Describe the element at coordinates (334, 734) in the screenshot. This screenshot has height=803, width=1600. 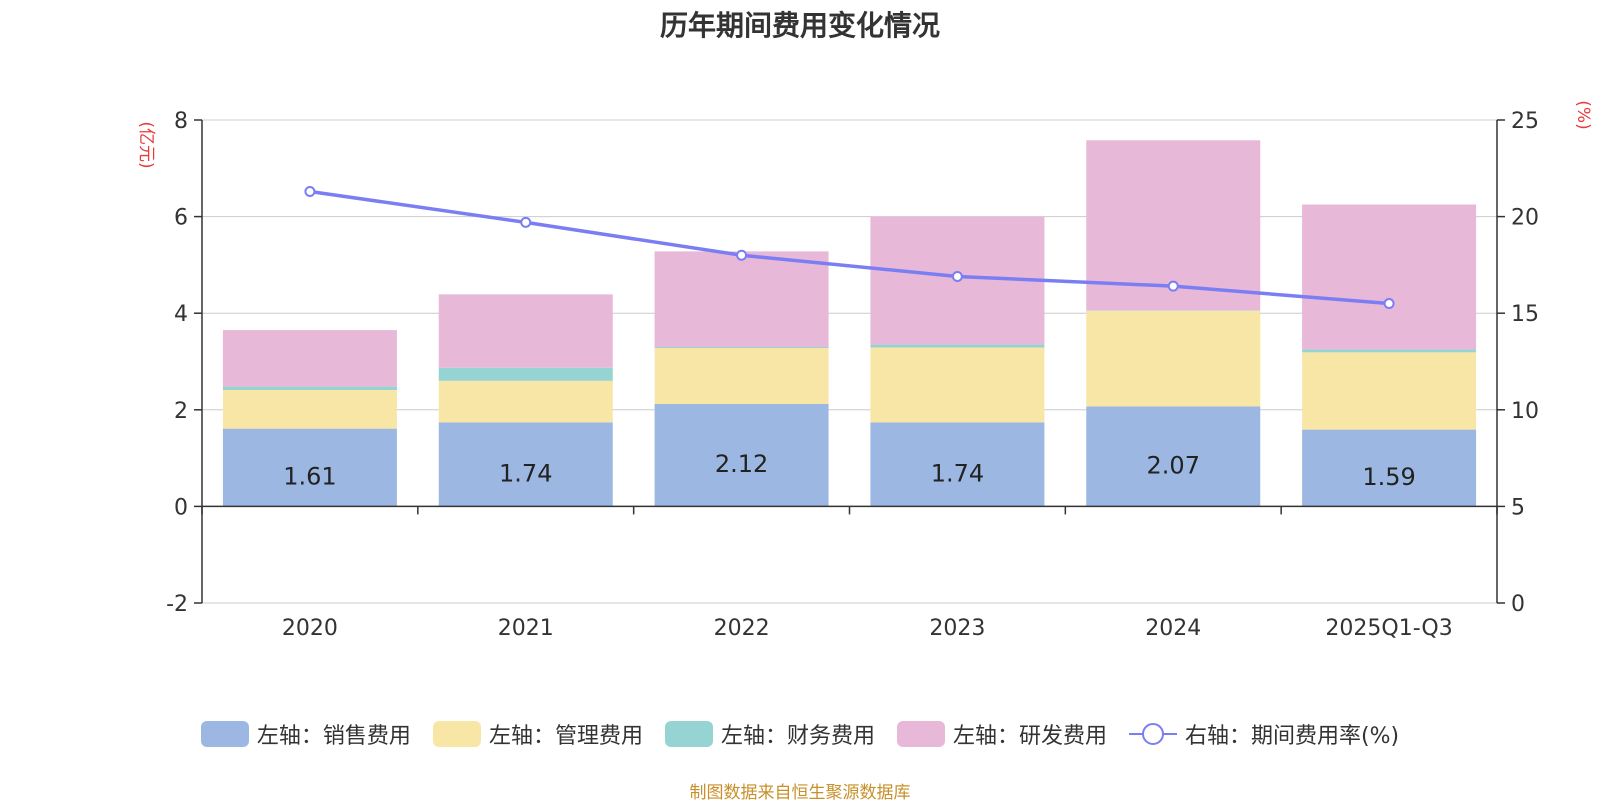
I see `legend-label: 左轴：销售费用` at that location.